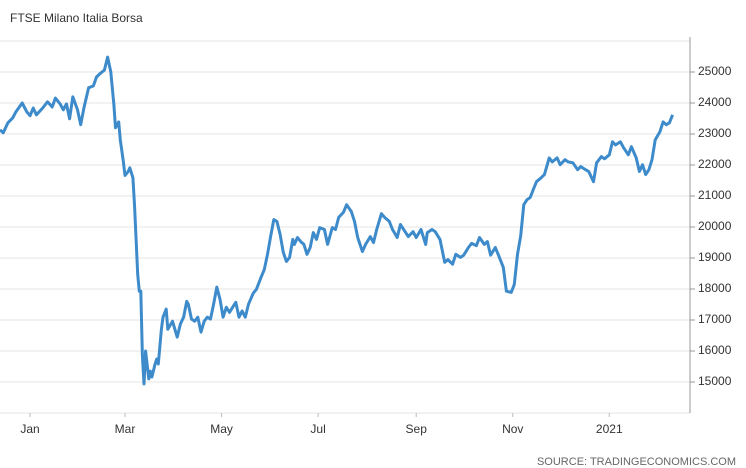 The width and height of the screenshot is (746, 468). What do you see at coordinates (715, 257) in the screenshot?
I see `y-tick-label: 19000` at bounding box center [715, 257].